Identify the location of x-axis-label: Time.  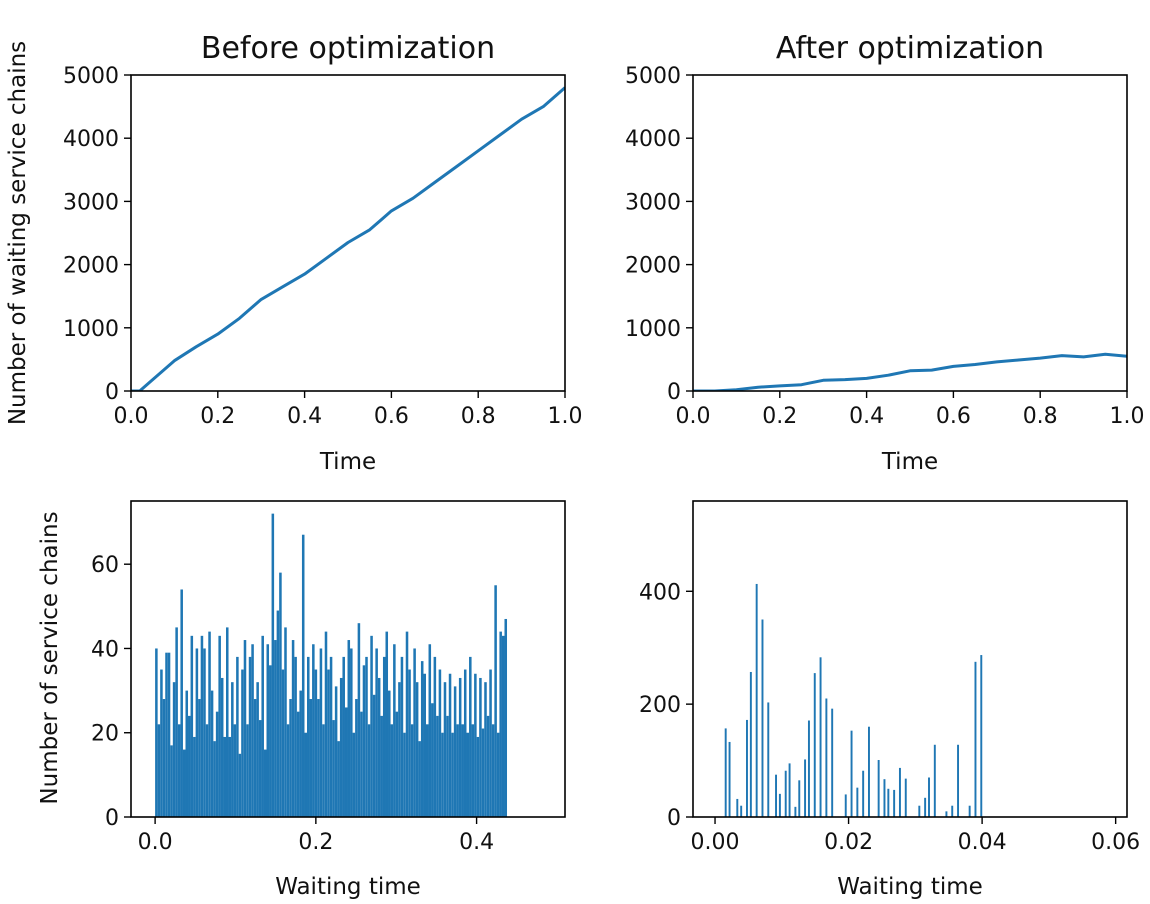
(909, 462).